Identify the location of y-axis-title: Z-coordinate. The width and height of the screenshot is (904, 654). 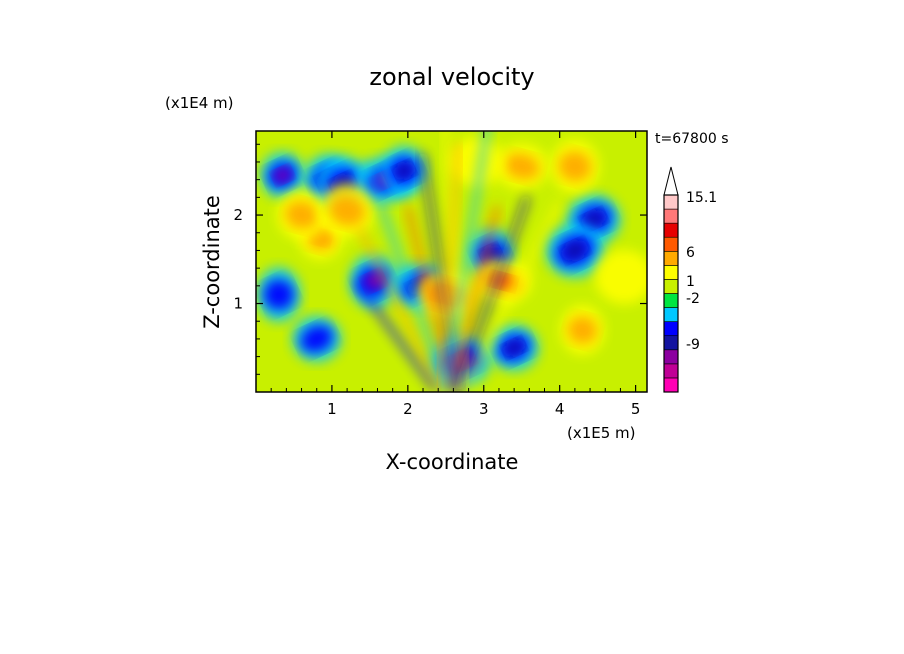
(212, 262).